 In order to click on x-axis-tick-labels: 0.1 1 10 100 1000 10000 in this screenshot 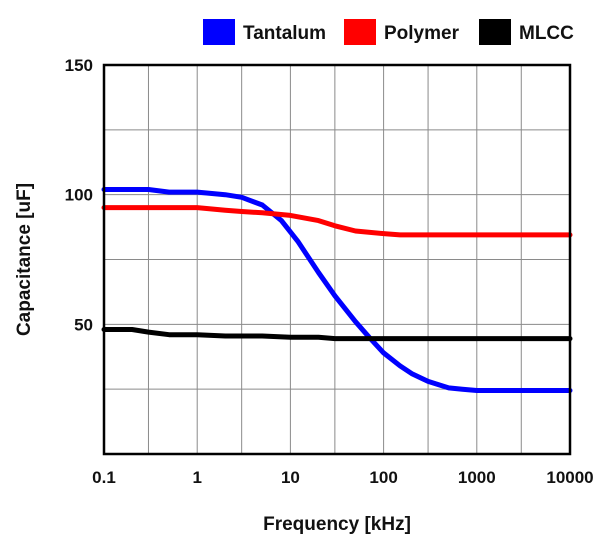, I will do `click(342, 477)`.